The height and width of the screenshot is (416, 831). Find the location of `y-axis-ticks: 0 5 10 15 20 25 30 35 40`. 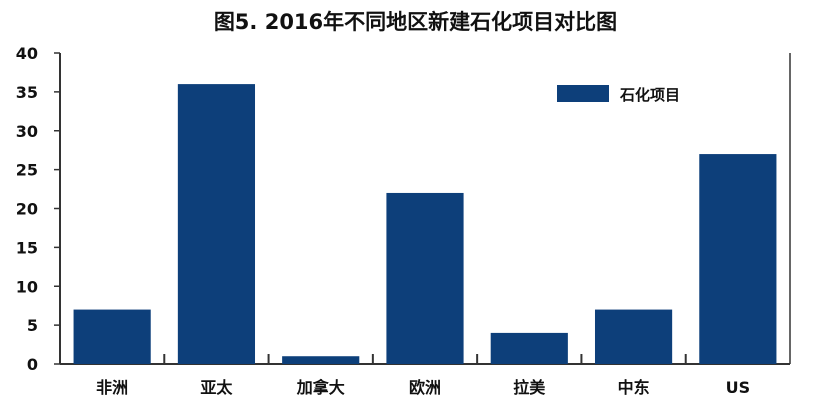

y-axis-ticks: 0 5 10 15 20 25 30 35 40 is located at coordinates (38, 209).